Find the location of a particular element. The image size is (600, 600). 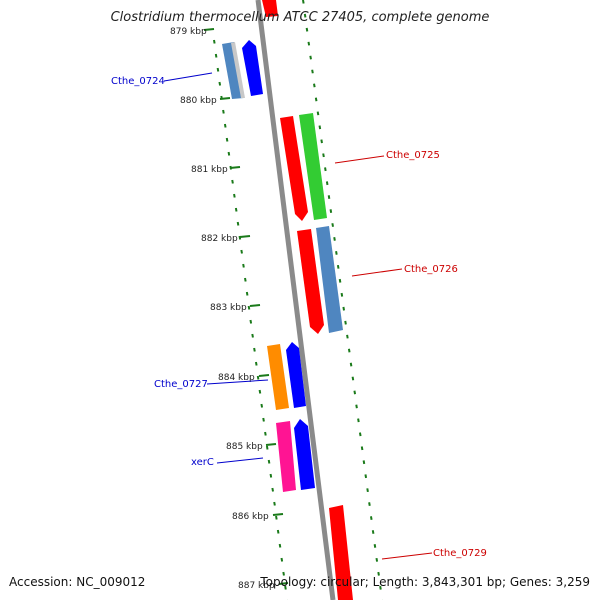

kbp-label: 882 kbp is located at coordinates (219, 239).